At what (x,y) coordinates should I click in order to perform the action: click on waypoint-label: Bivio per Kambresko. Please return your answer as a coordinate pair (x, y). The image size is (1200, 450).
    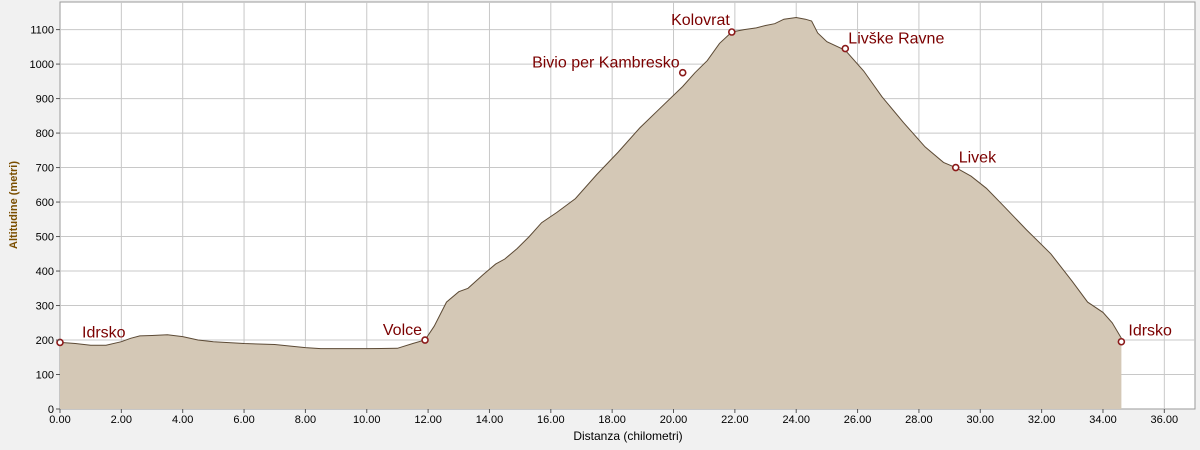
    Looking at the image, I should click on (606, 63).